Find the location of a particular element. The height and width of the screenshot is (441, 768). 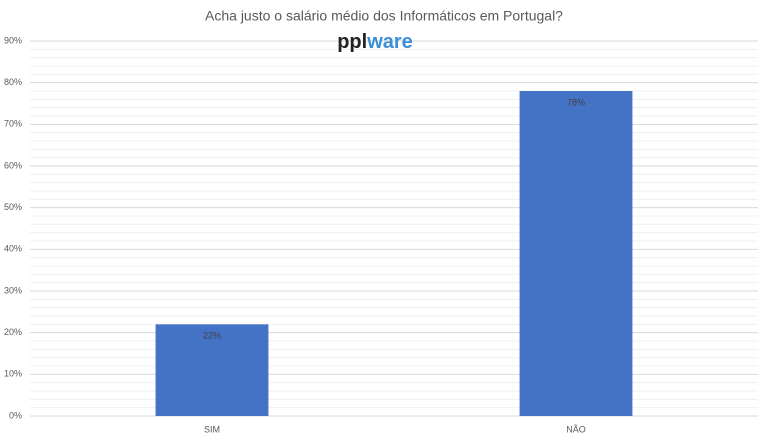

y-tick-label: 10% is located at coordinates (13, 374).